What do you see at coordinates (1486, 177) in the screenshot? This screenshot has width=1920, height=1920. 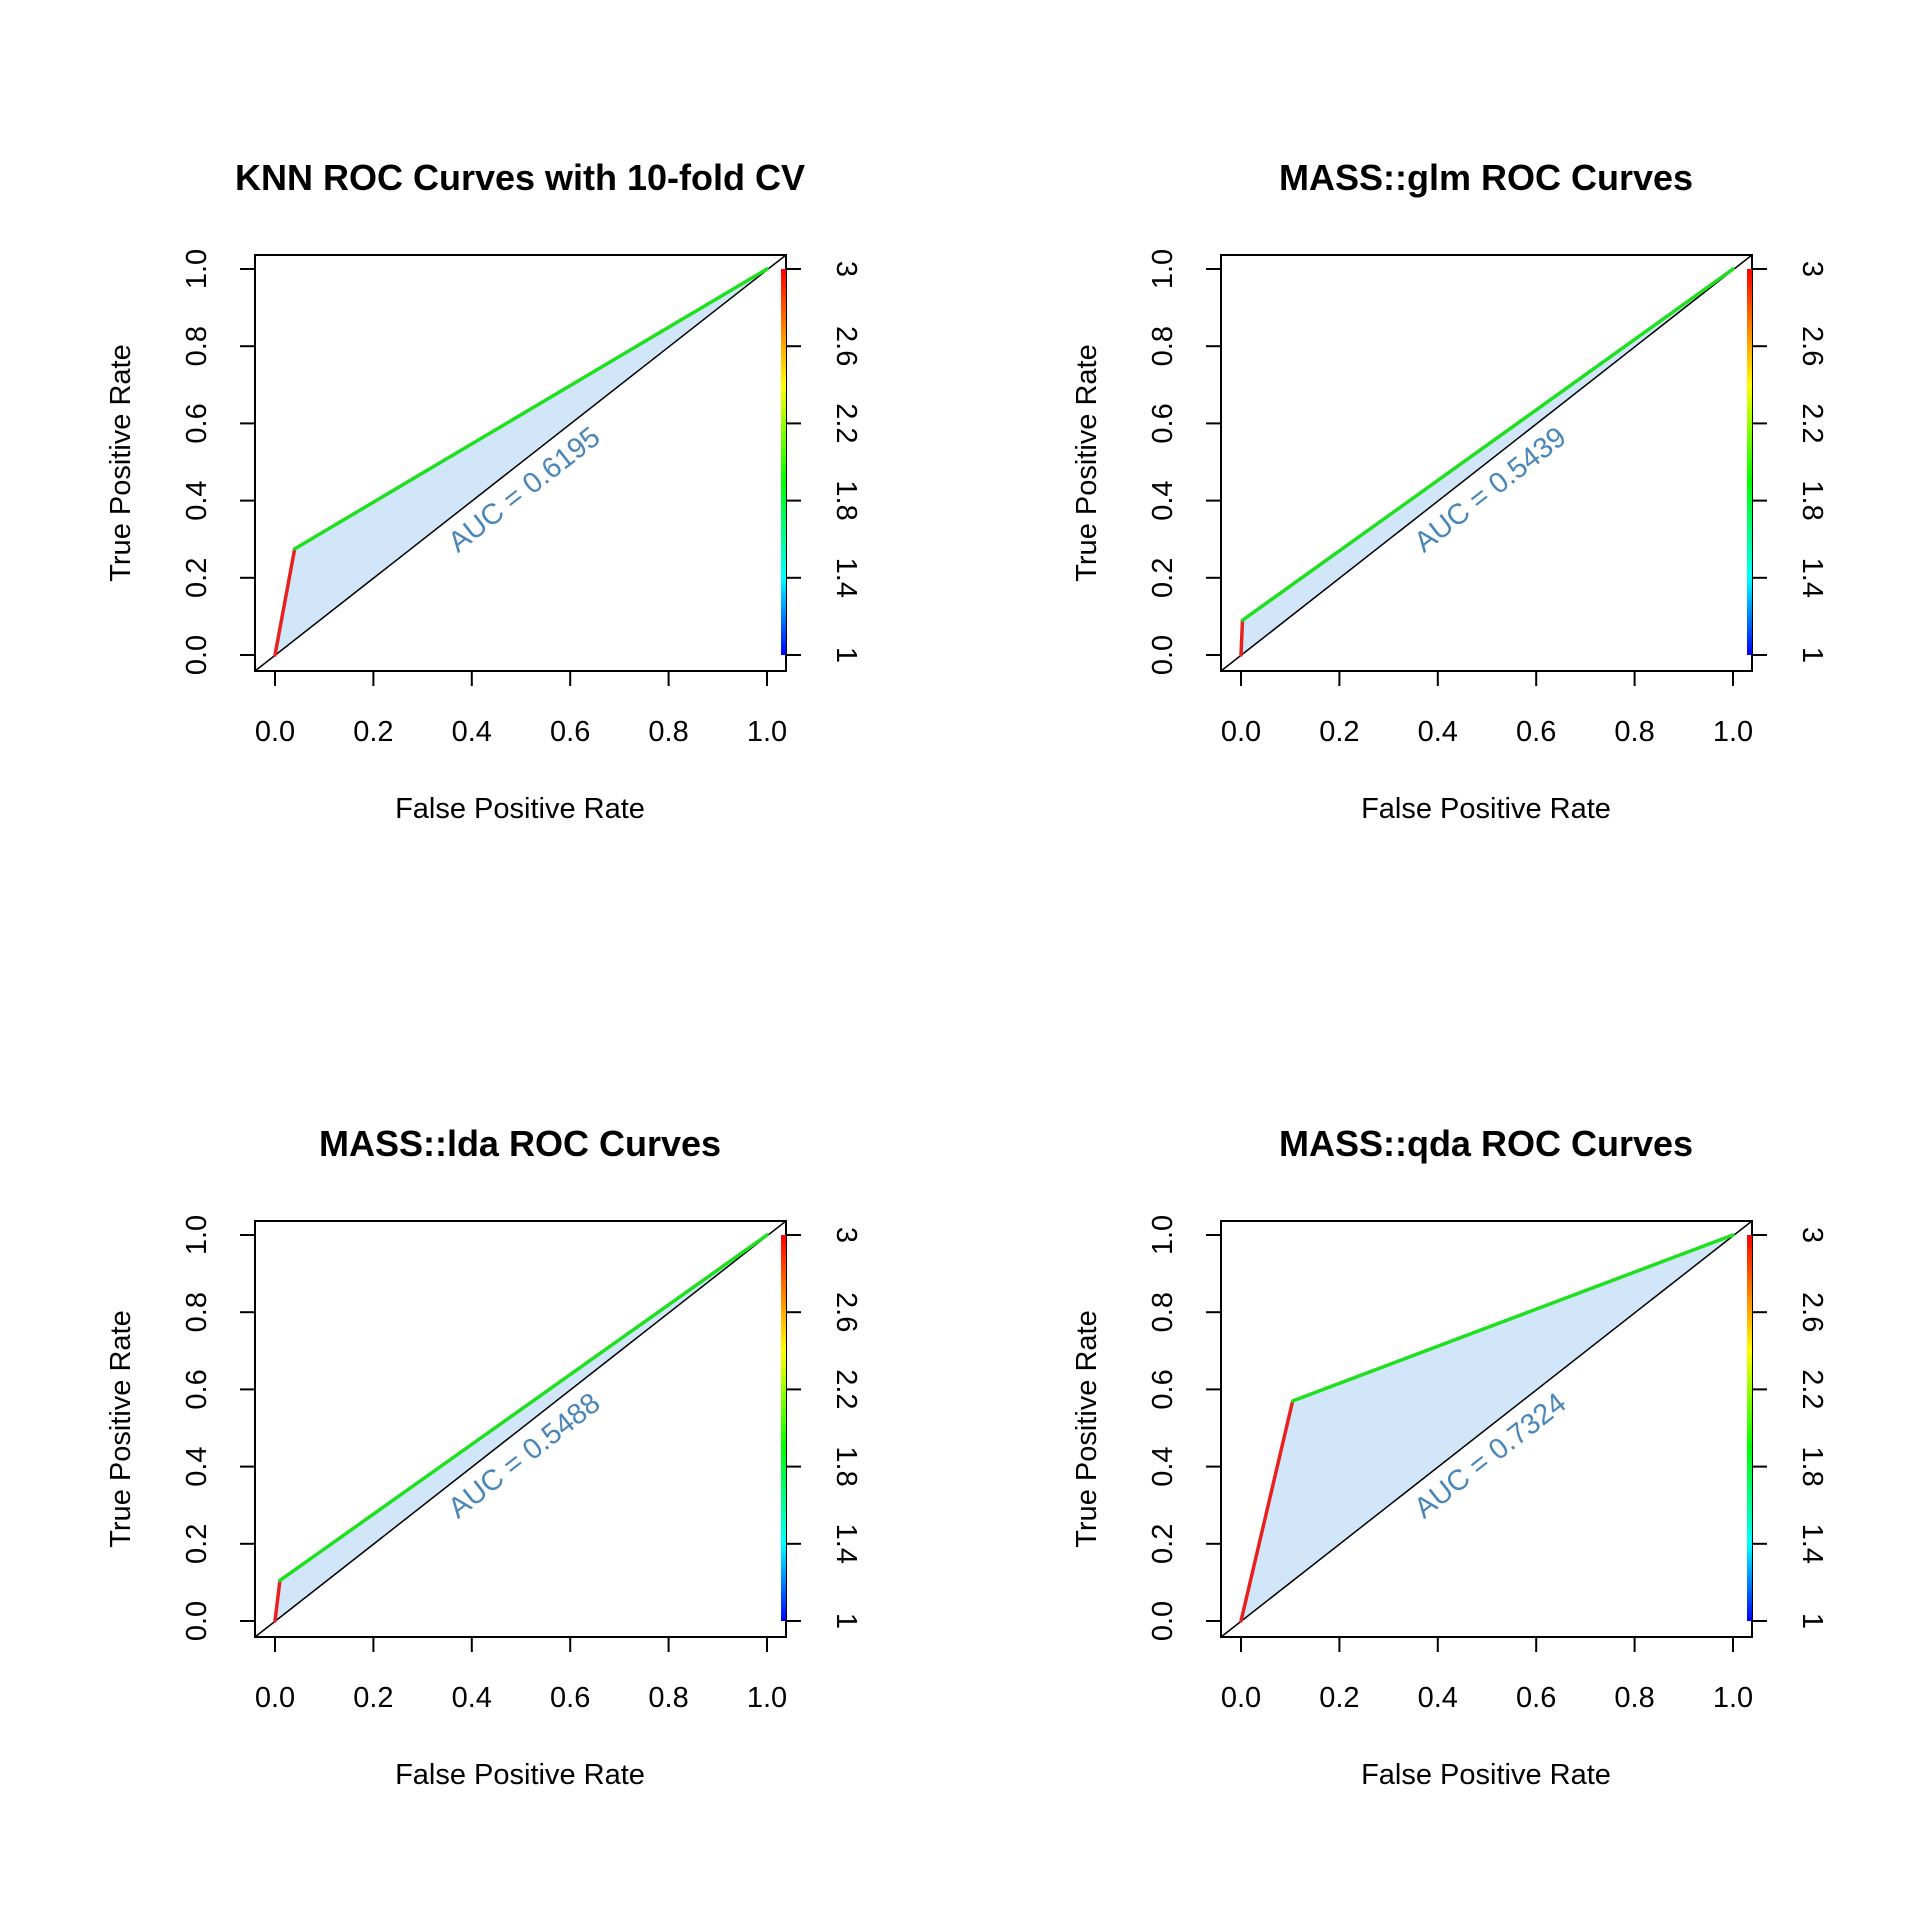 I see `chart-title: MASS::glm ROC Curves` at bounding box center [1486, 177].